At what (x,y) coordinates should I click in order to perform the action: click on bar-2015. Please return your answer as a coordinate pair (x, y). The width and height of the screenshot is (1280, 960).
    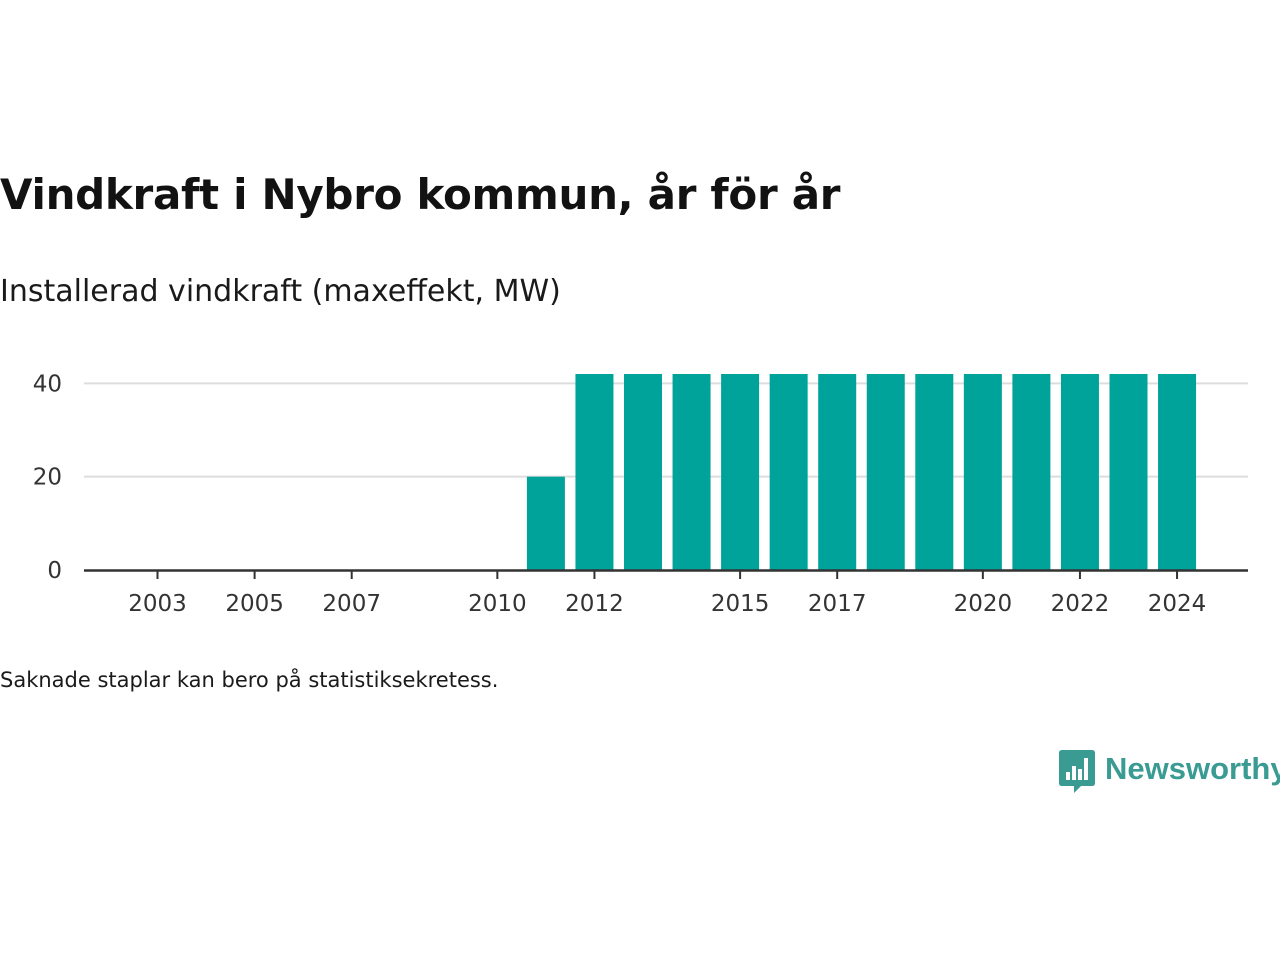
    Looking at the image, I should click on (740, 472).